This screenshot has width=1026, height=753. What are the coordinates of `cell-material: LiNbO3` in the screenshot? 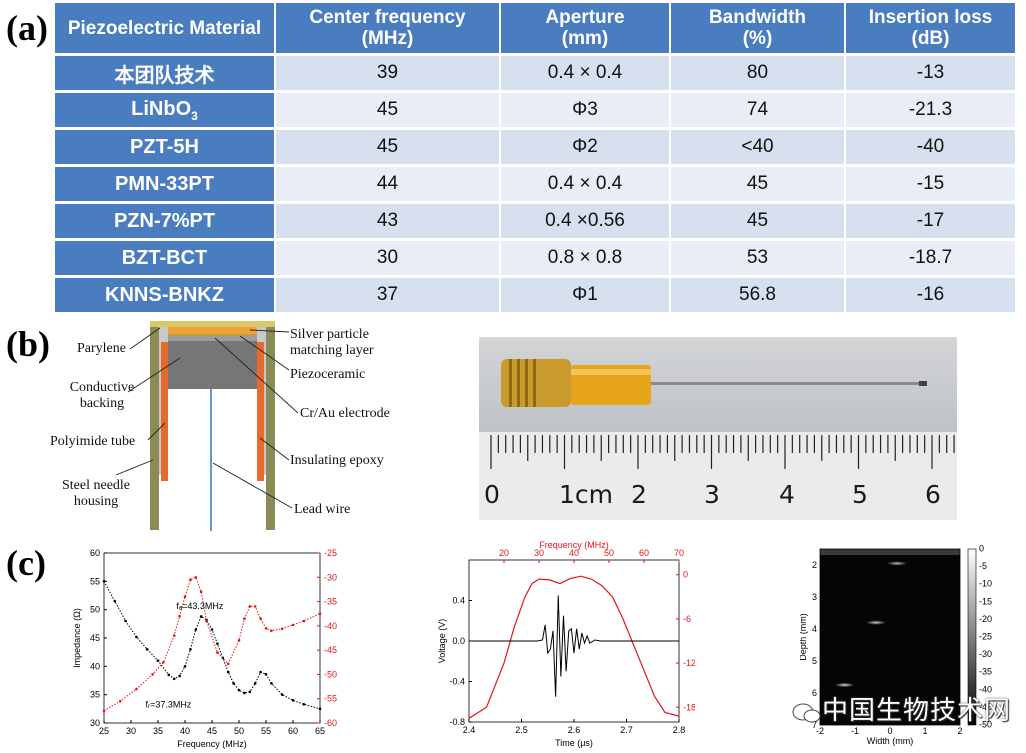 It's located at (165, 110).